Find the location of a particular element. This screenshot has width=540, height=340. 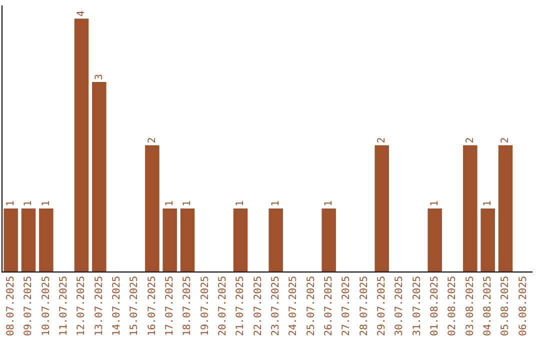

x-tick-label: 02.08.2025 is located at coordinates (452, 306).